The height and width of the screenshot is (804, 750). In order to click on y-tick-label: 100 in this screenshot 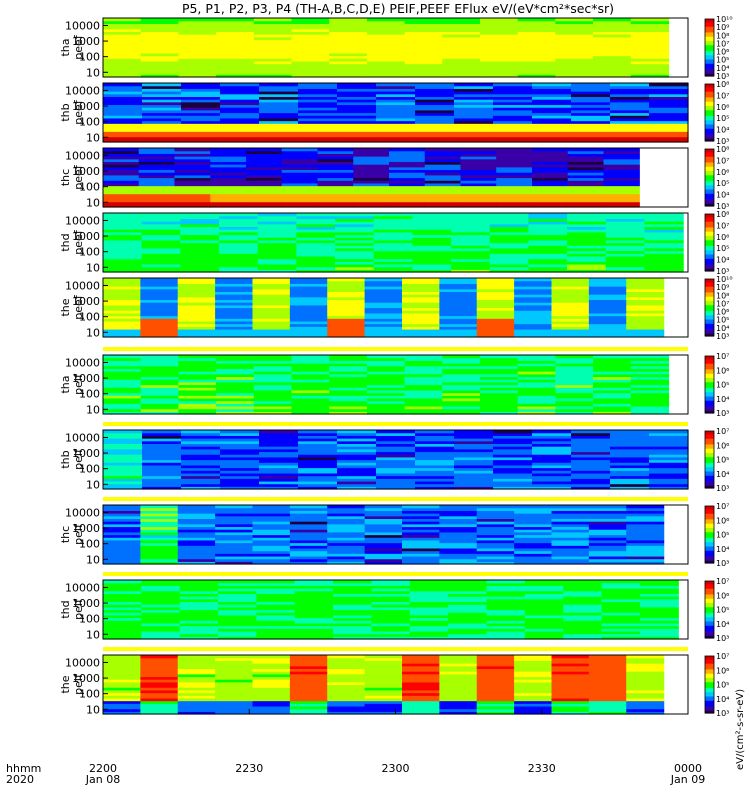, I will do `click(89, 394)`.